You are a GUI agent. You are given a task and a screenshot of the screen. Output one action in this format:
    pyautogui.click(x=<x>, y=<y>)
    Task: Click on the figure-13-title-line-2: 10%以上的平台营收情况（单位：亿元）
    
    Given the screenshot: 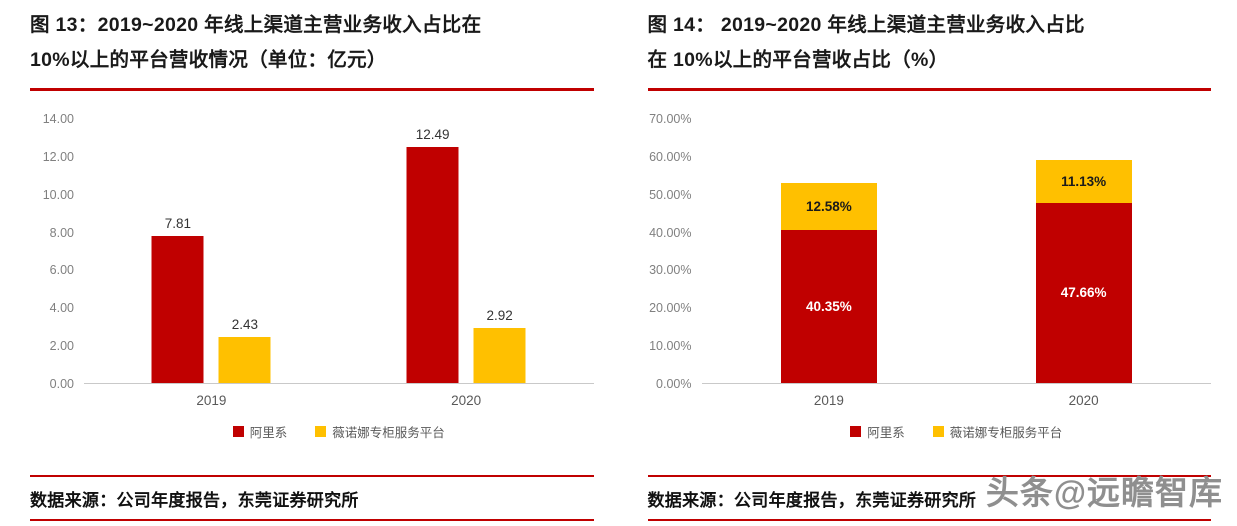 What is the action you would take?
    pyautogui.click(x=208, y=60)
    